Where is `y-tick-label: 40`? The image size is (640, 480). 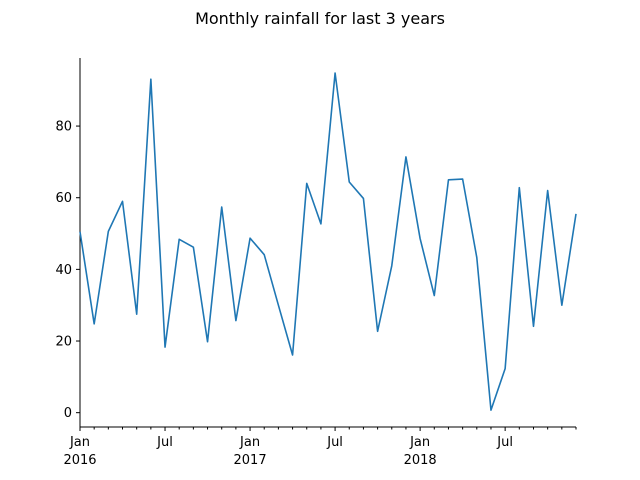 y-tick-label: 40 is located at coordinates (63, 270).